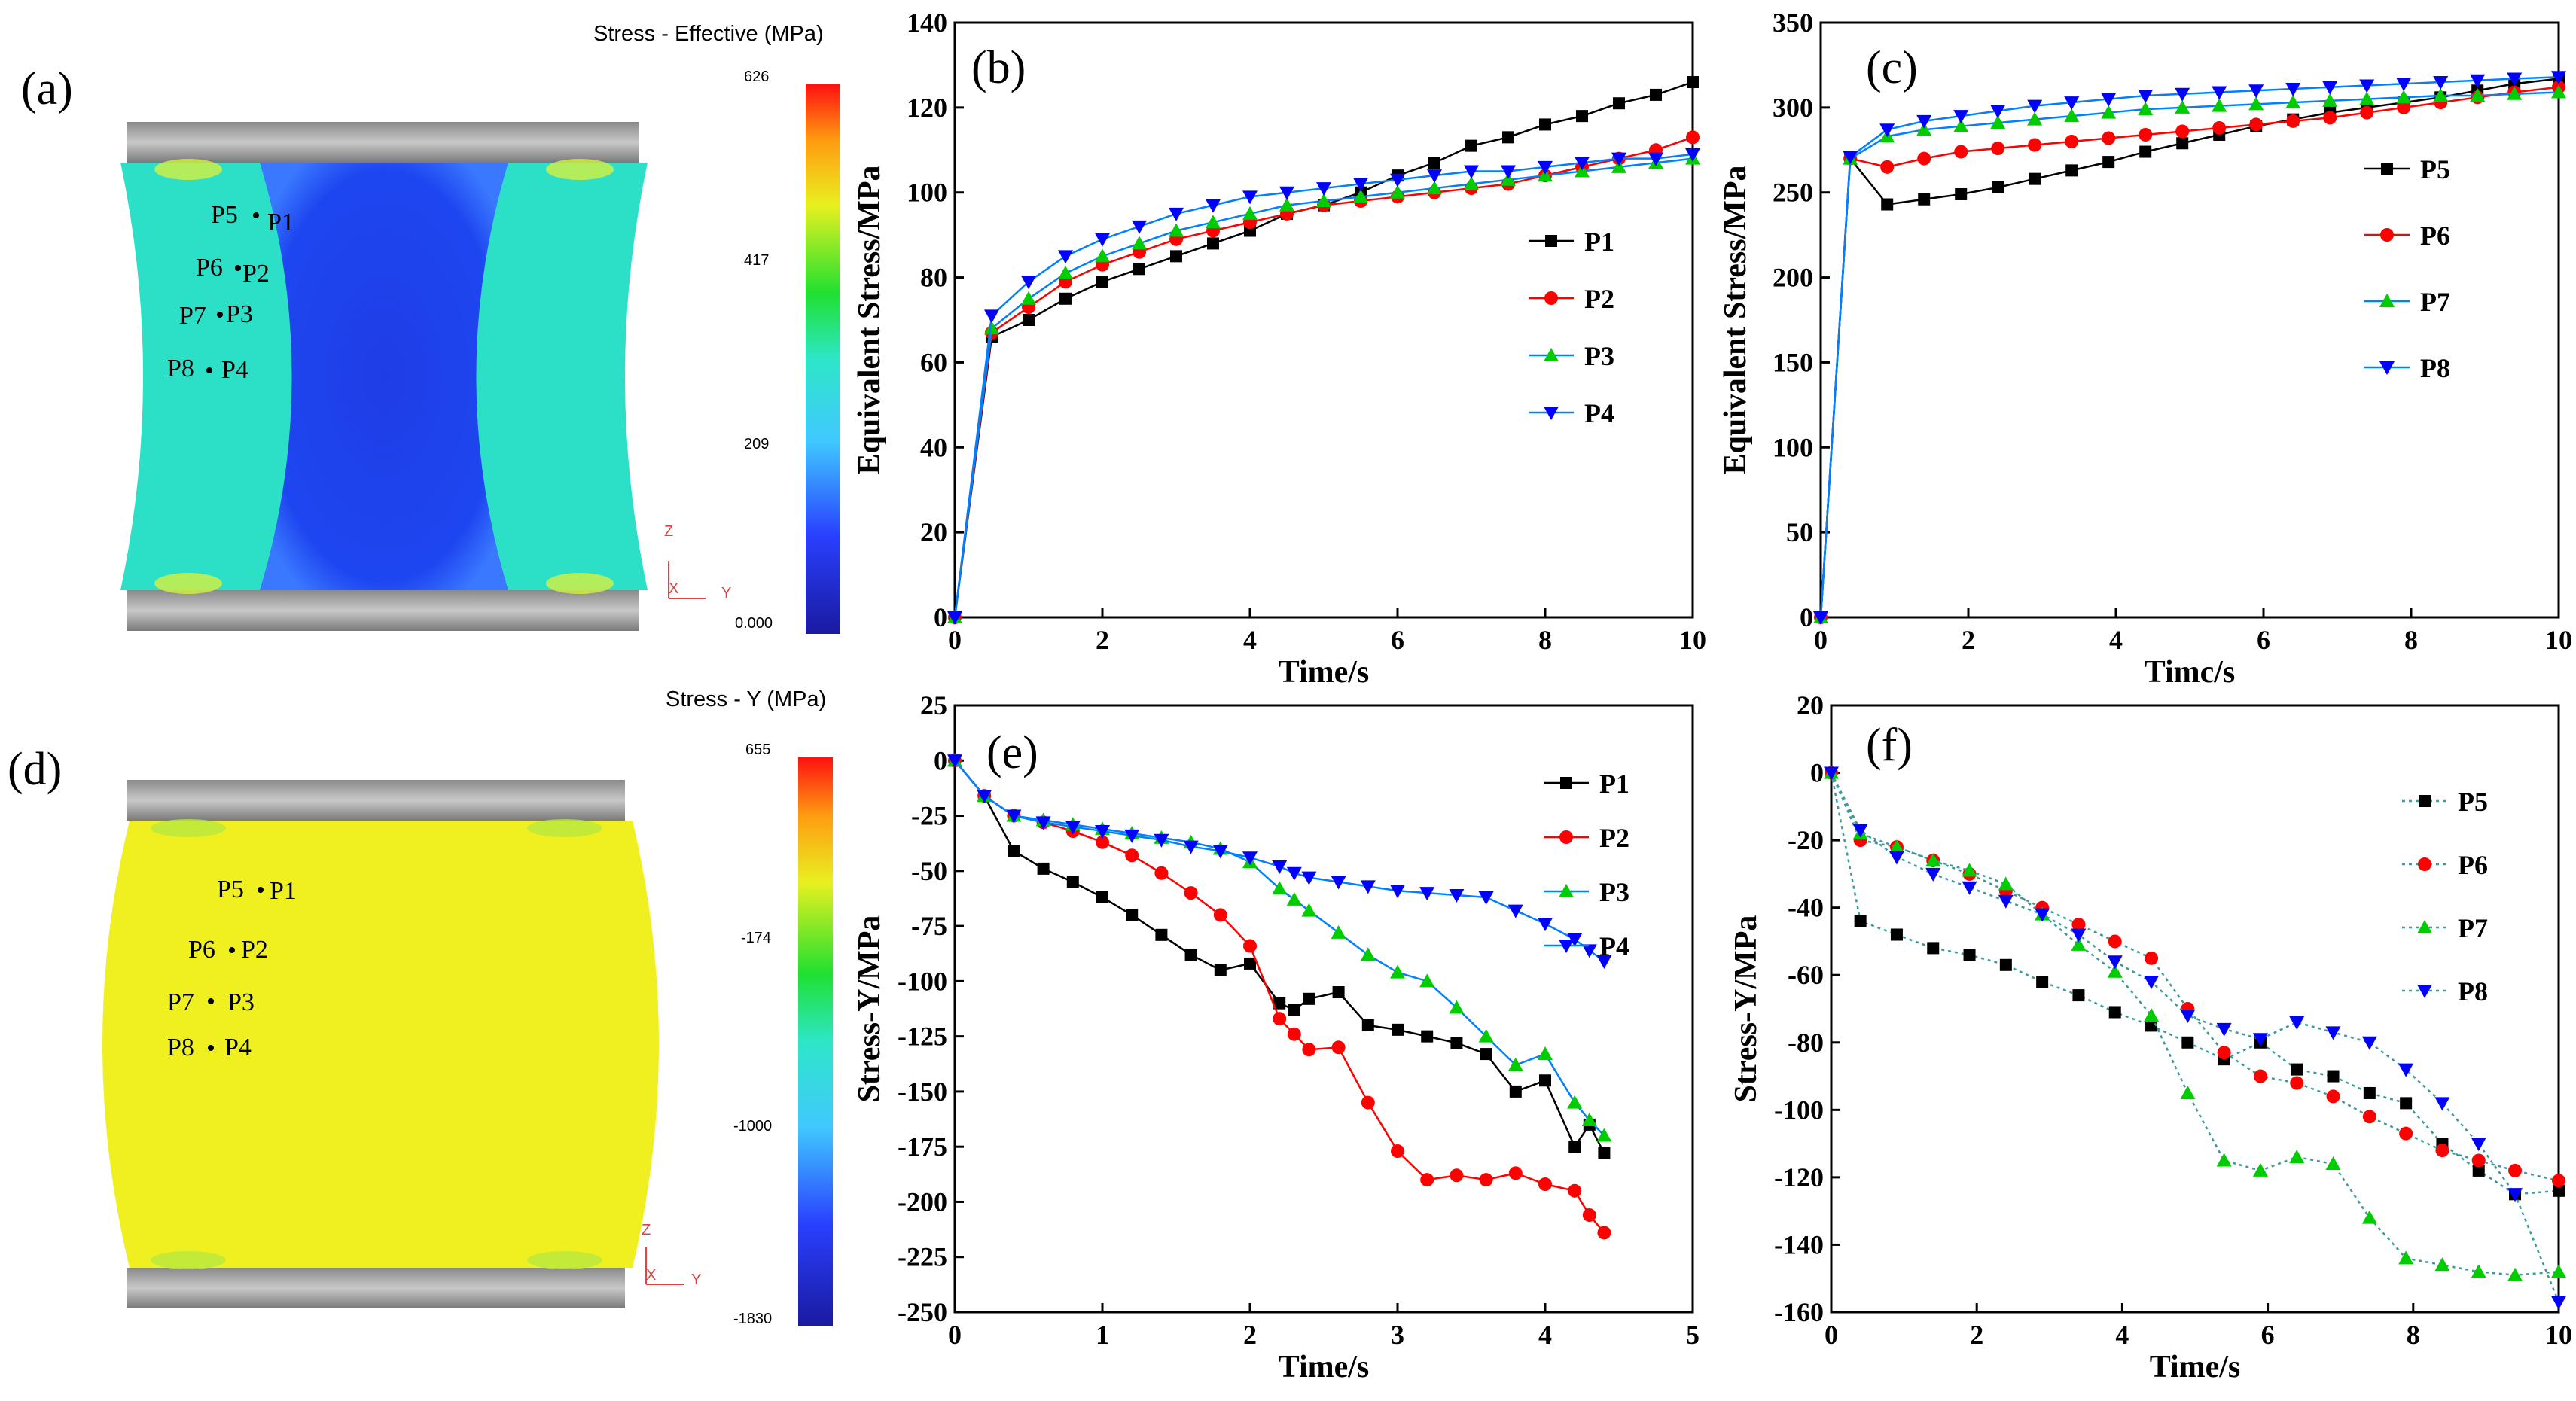 The image size is (2576, 1401). What do you see at coordinates (2195, 1367) in the screenshot?
I see `x-axis-title: Time/s` at bounding box center [2195, 1367].